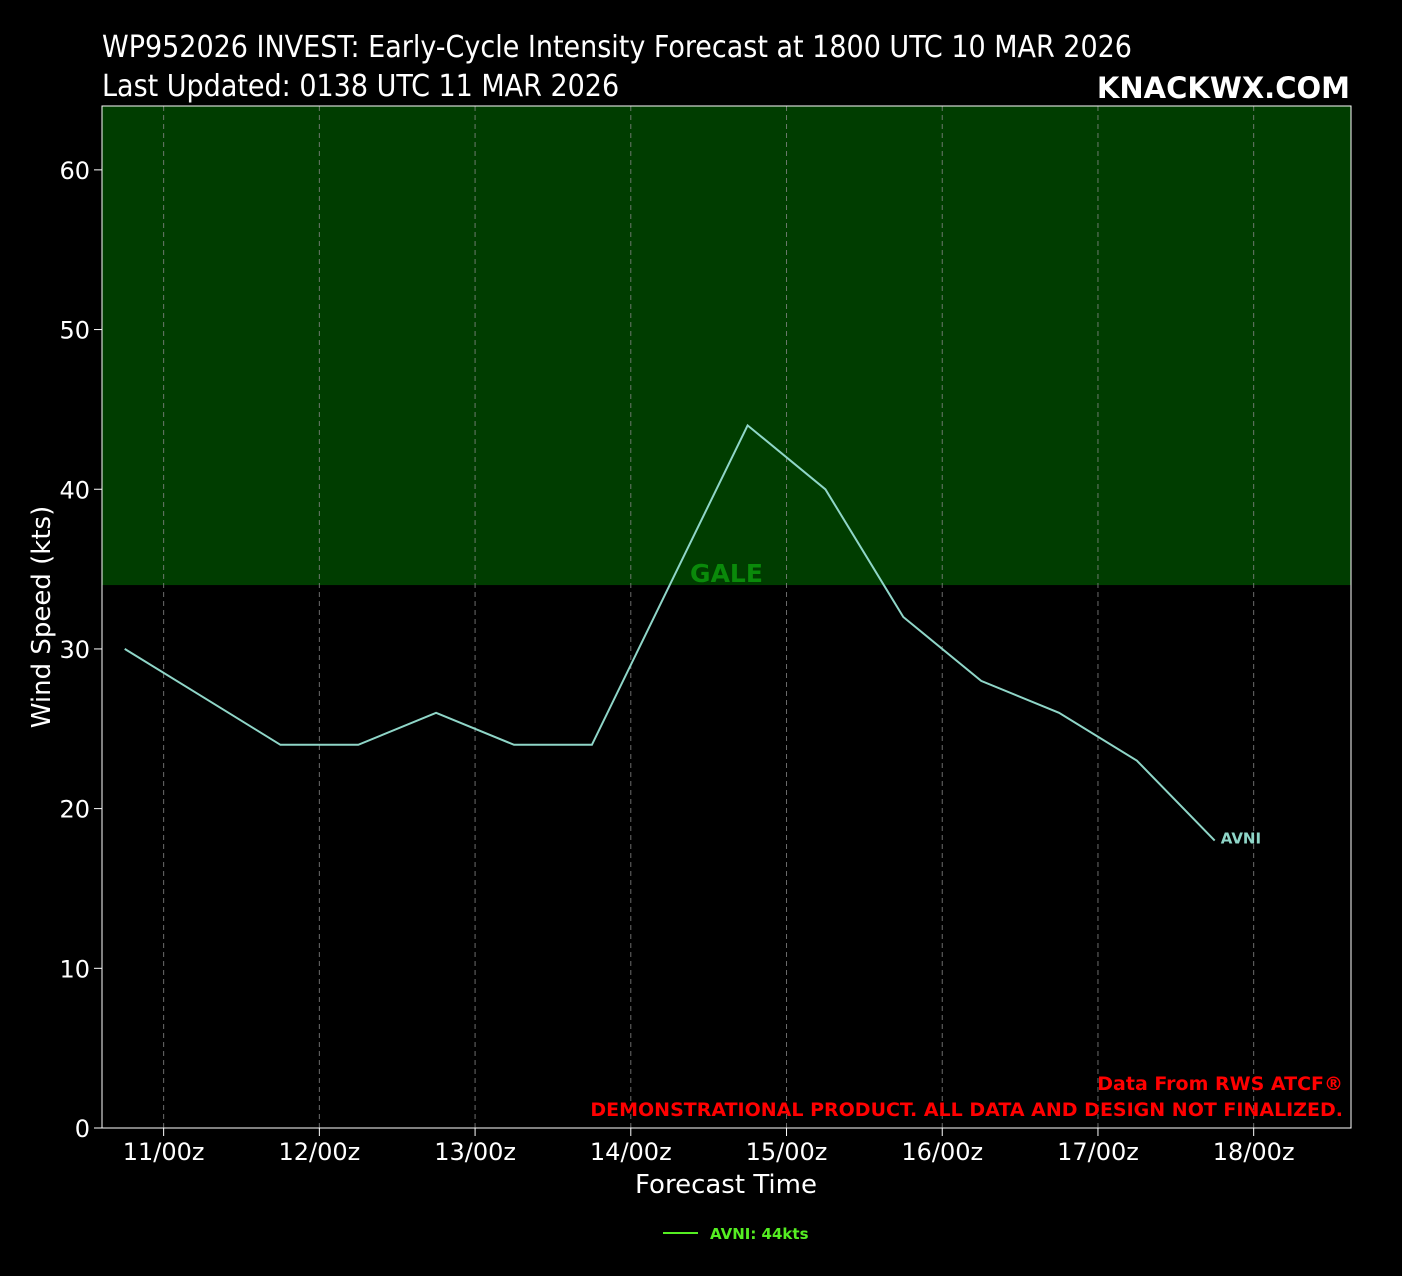 The height and width of the screenshot is (1276, 1402). Describe the element at coordinates (787, 1152) in the screenshot. I see `x-tick-label: 15/00z` at that location.